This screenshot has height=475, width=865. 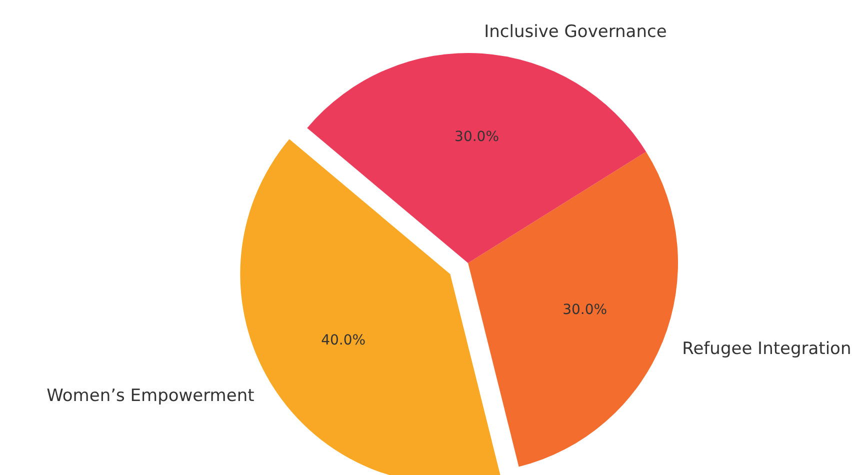 I want to click on slice-label: Refugee Integration, so click(x=767, y=349).